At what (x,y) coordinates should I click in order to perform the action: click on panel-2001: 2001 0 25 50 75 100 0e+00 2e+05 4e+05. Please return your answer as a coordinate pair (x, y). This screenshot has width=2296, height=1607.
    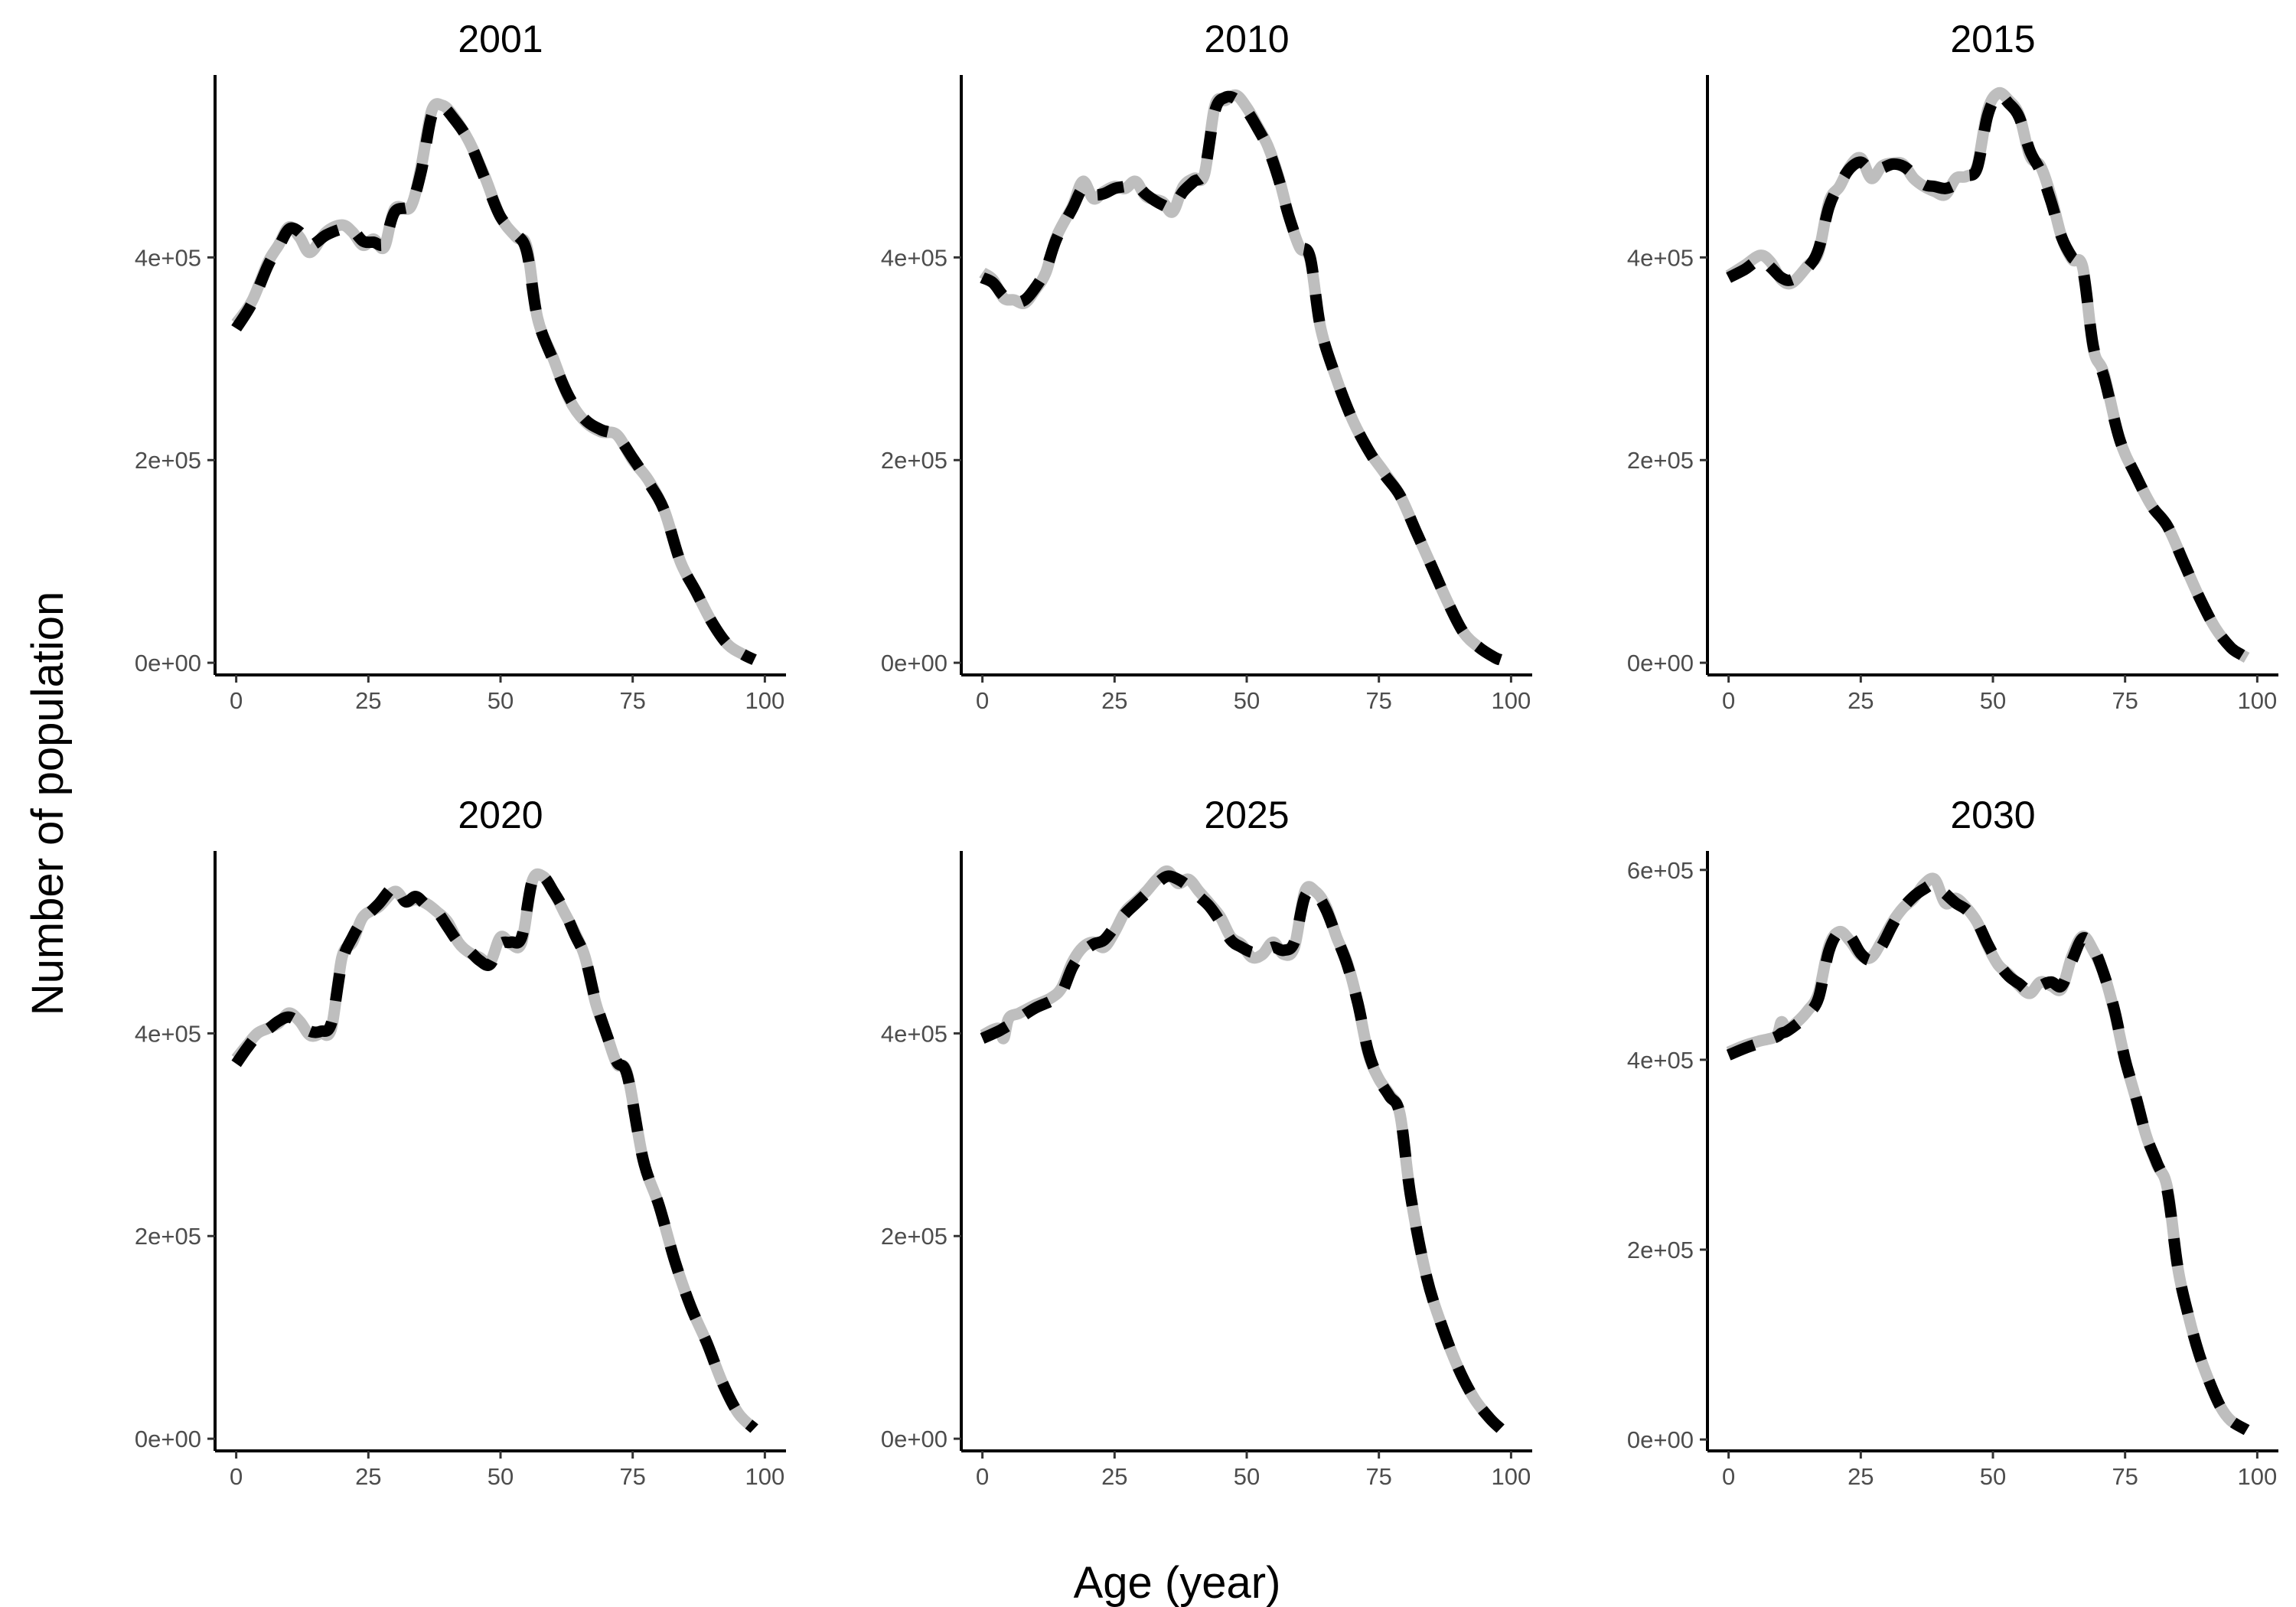
    Looking at the image, I should click on (460, 366).